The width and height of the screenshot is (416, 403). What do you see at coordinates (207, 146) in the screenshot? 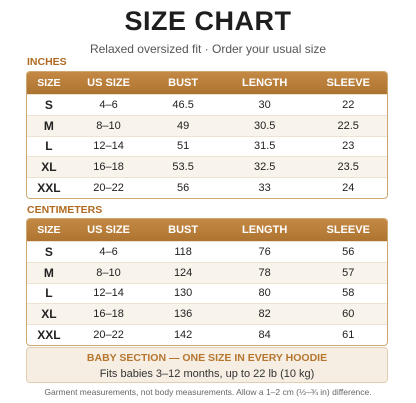
I see `table-row: L 12–14 51 31.5 23` at bounding box center [207, 146].